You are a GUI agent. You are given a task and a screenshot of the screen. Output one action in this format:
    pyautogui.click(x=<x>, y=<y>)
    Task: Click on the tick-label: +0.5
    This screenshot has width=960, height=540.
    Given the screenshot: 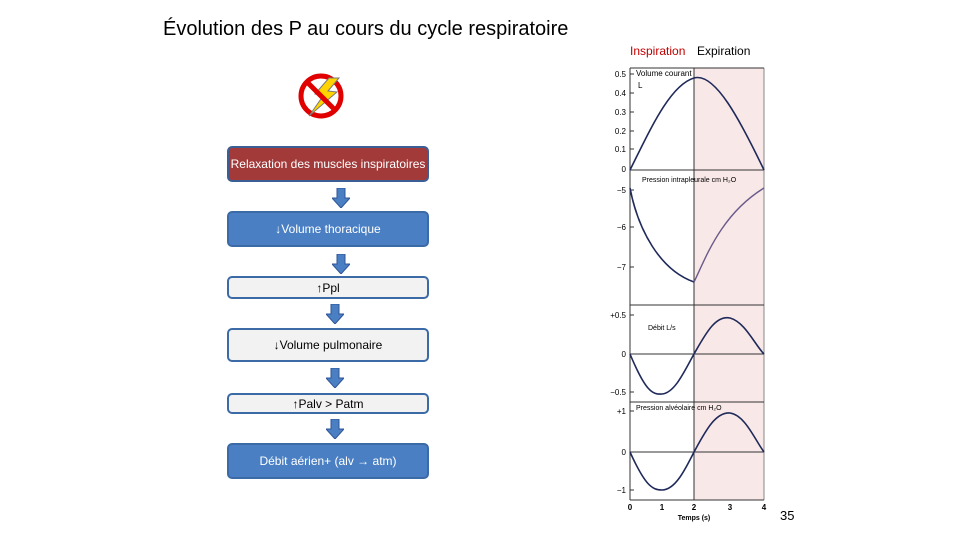 What is the action you would take?
    pyautogui.click(x=618, y=315)
    